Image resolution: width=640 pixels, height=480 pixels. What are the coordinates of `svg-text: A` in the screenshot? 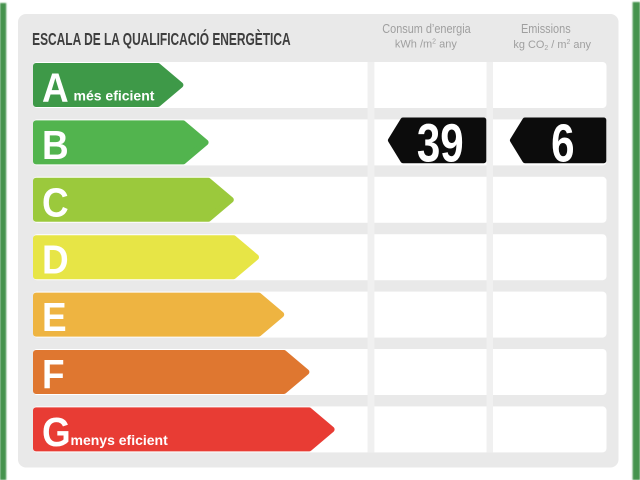 It's located at (55, 88).